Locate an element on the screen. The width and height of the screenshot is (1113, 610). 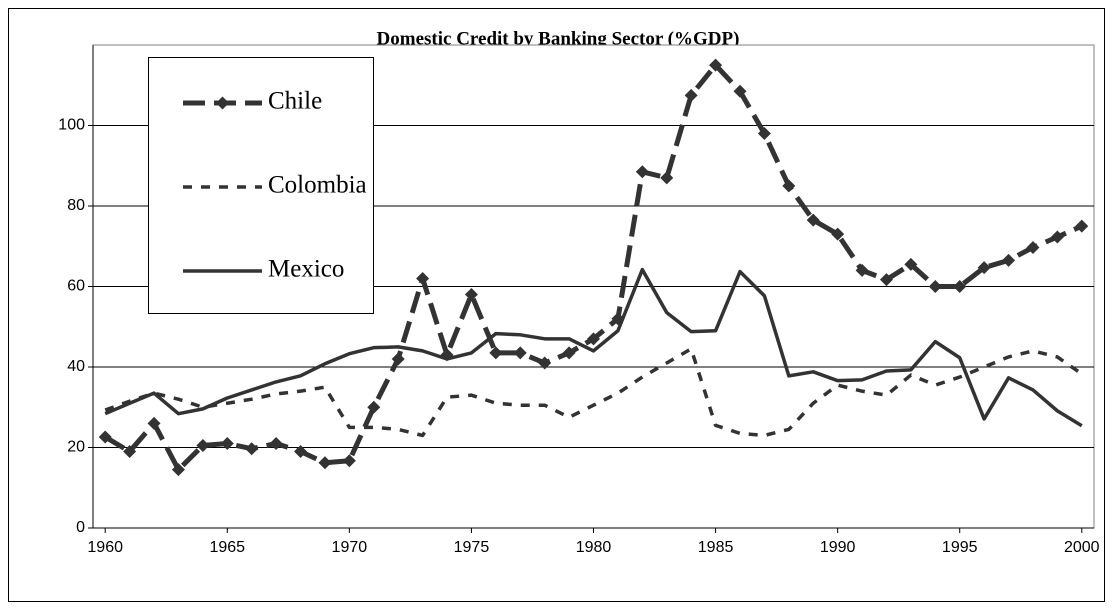
y-tick-label: 40 is located at coordinates (76, 366).